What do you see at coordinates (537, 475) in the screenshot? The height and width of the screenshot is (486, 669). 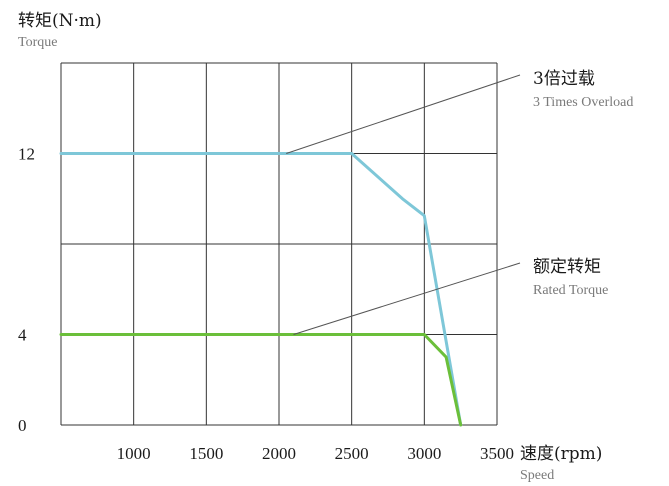 I see `x-axis-title-en: Speed` at bounding box center [537, 475].